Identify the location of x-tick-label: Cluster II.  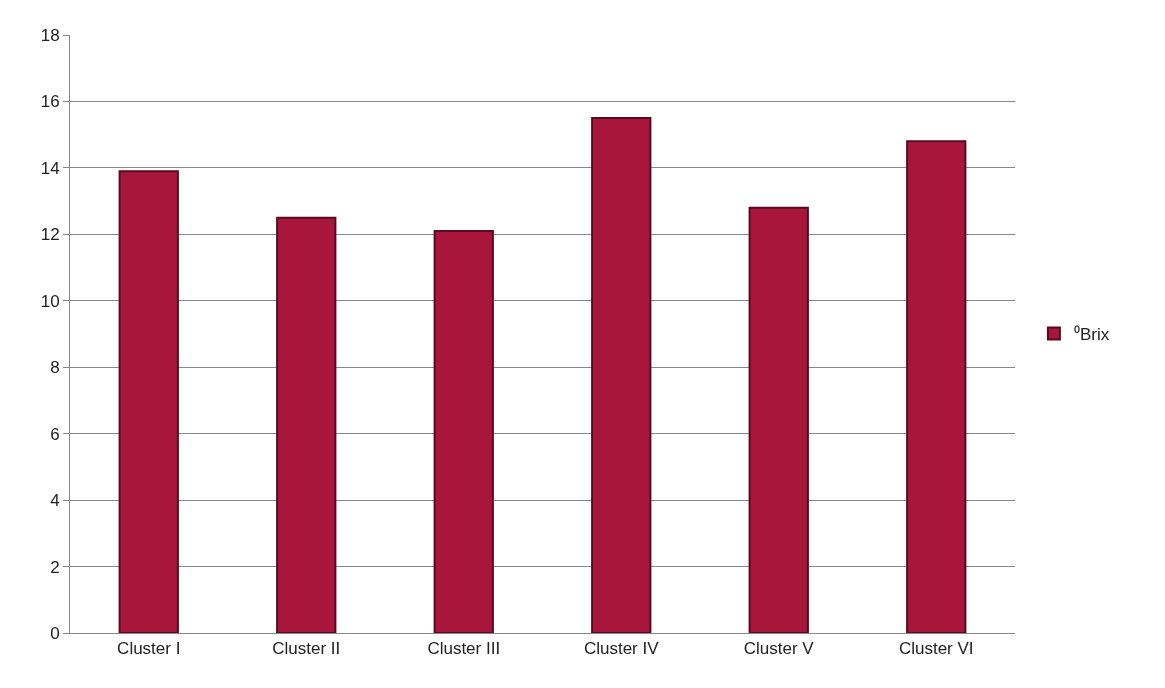
(306, 649).